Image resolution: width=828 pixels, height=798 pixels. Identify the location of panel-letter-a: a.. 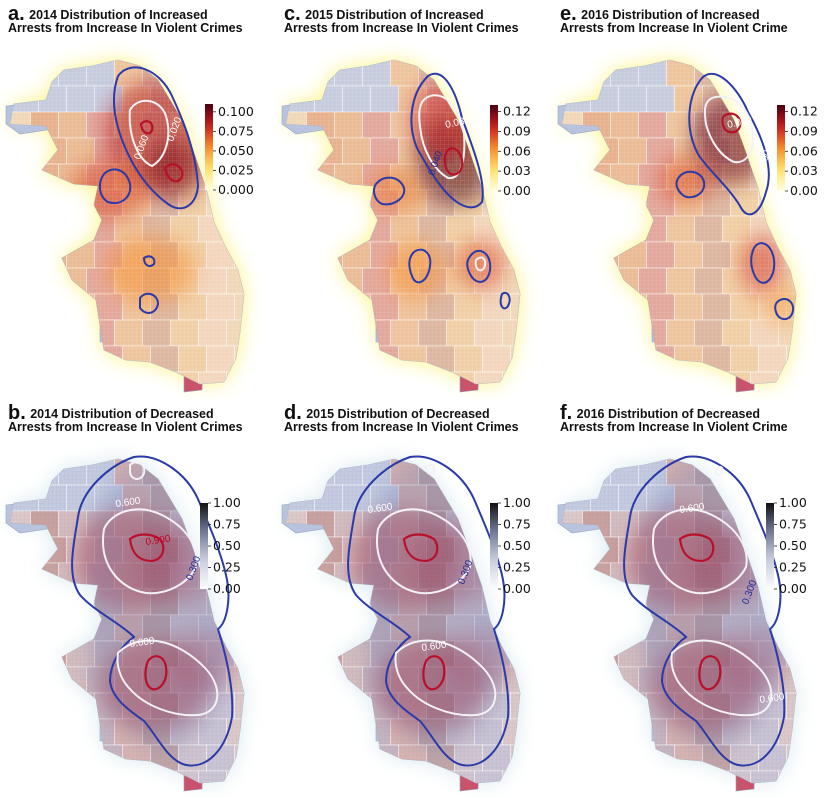
(16, 14).